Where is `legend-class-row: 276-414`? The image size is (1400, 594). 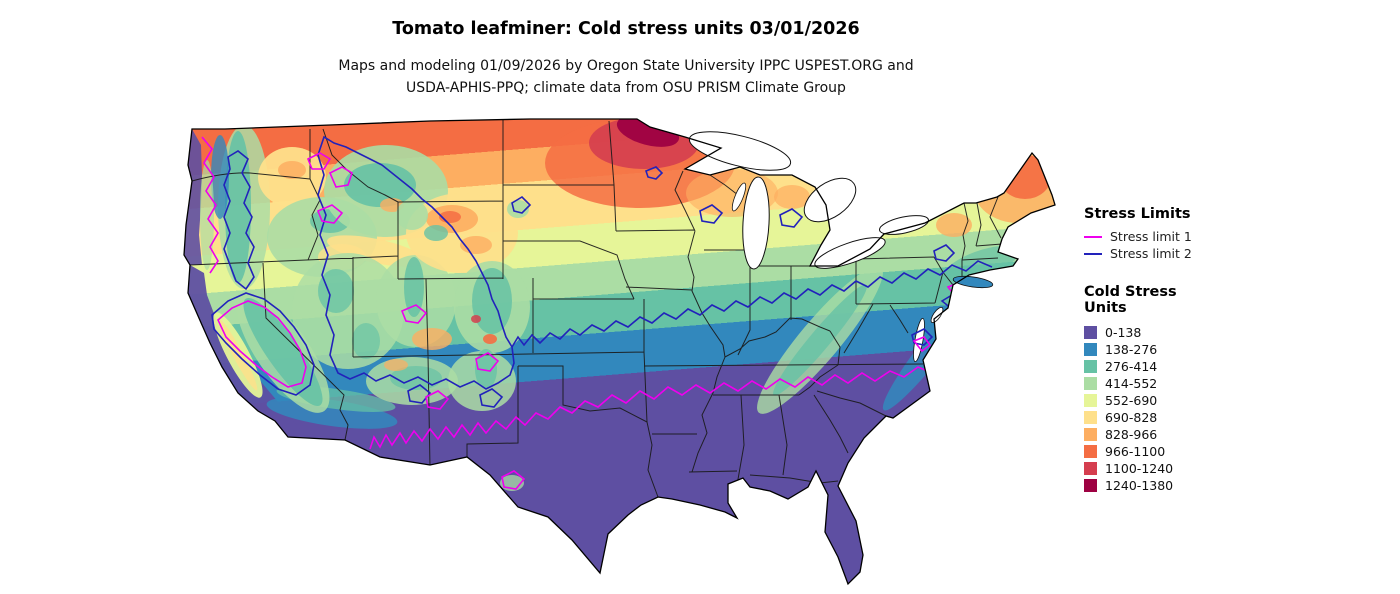 legend-class-row: 276-414 is located at coordinates (1174, 366).